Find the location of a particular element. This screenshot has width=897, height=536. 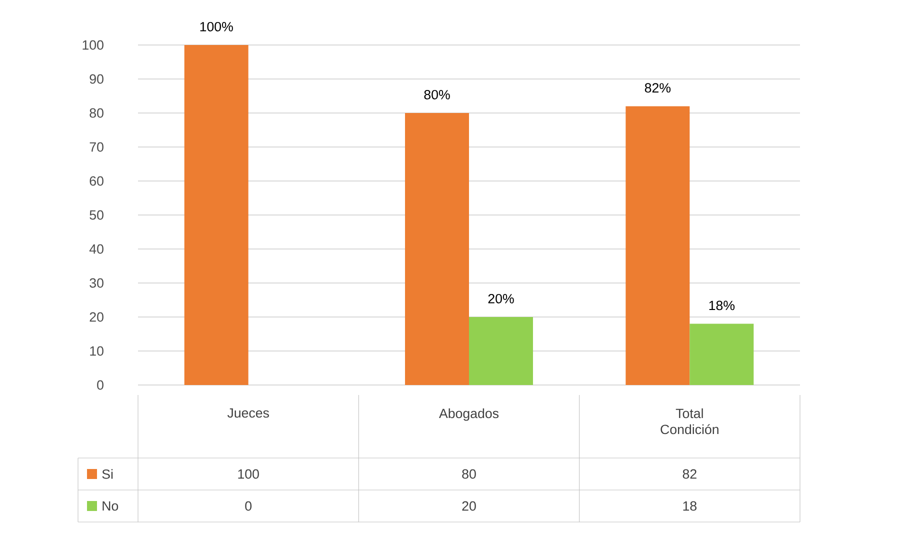

y-tick-label: 10 is located at coordinates (97, 351).